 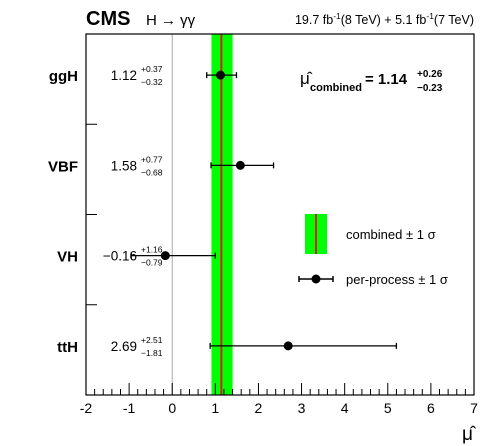 I want to click on category-label-ggh: ggH, so click(x=63, y=76).